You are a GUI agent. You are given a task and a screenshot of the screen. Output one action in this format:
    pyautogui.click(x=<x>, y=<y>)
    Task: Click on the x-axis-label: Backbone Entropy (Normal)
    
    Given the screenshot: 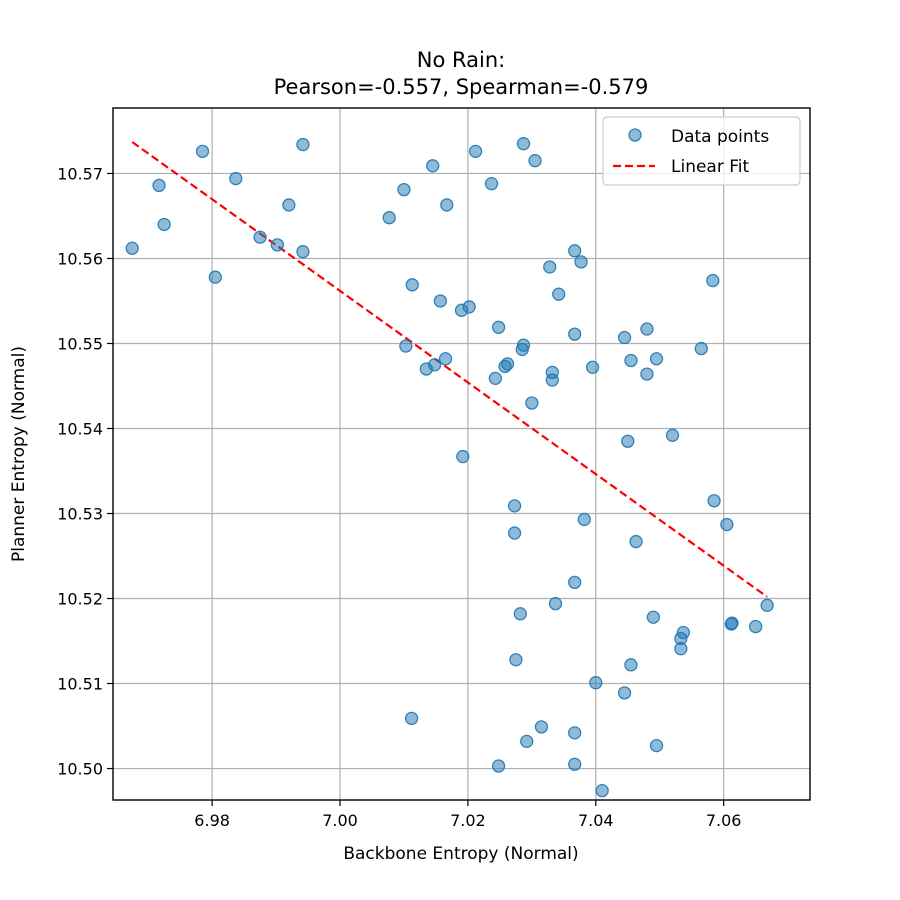 What is the action you would take?
    pyautogui.click(x=460, y=854)
    